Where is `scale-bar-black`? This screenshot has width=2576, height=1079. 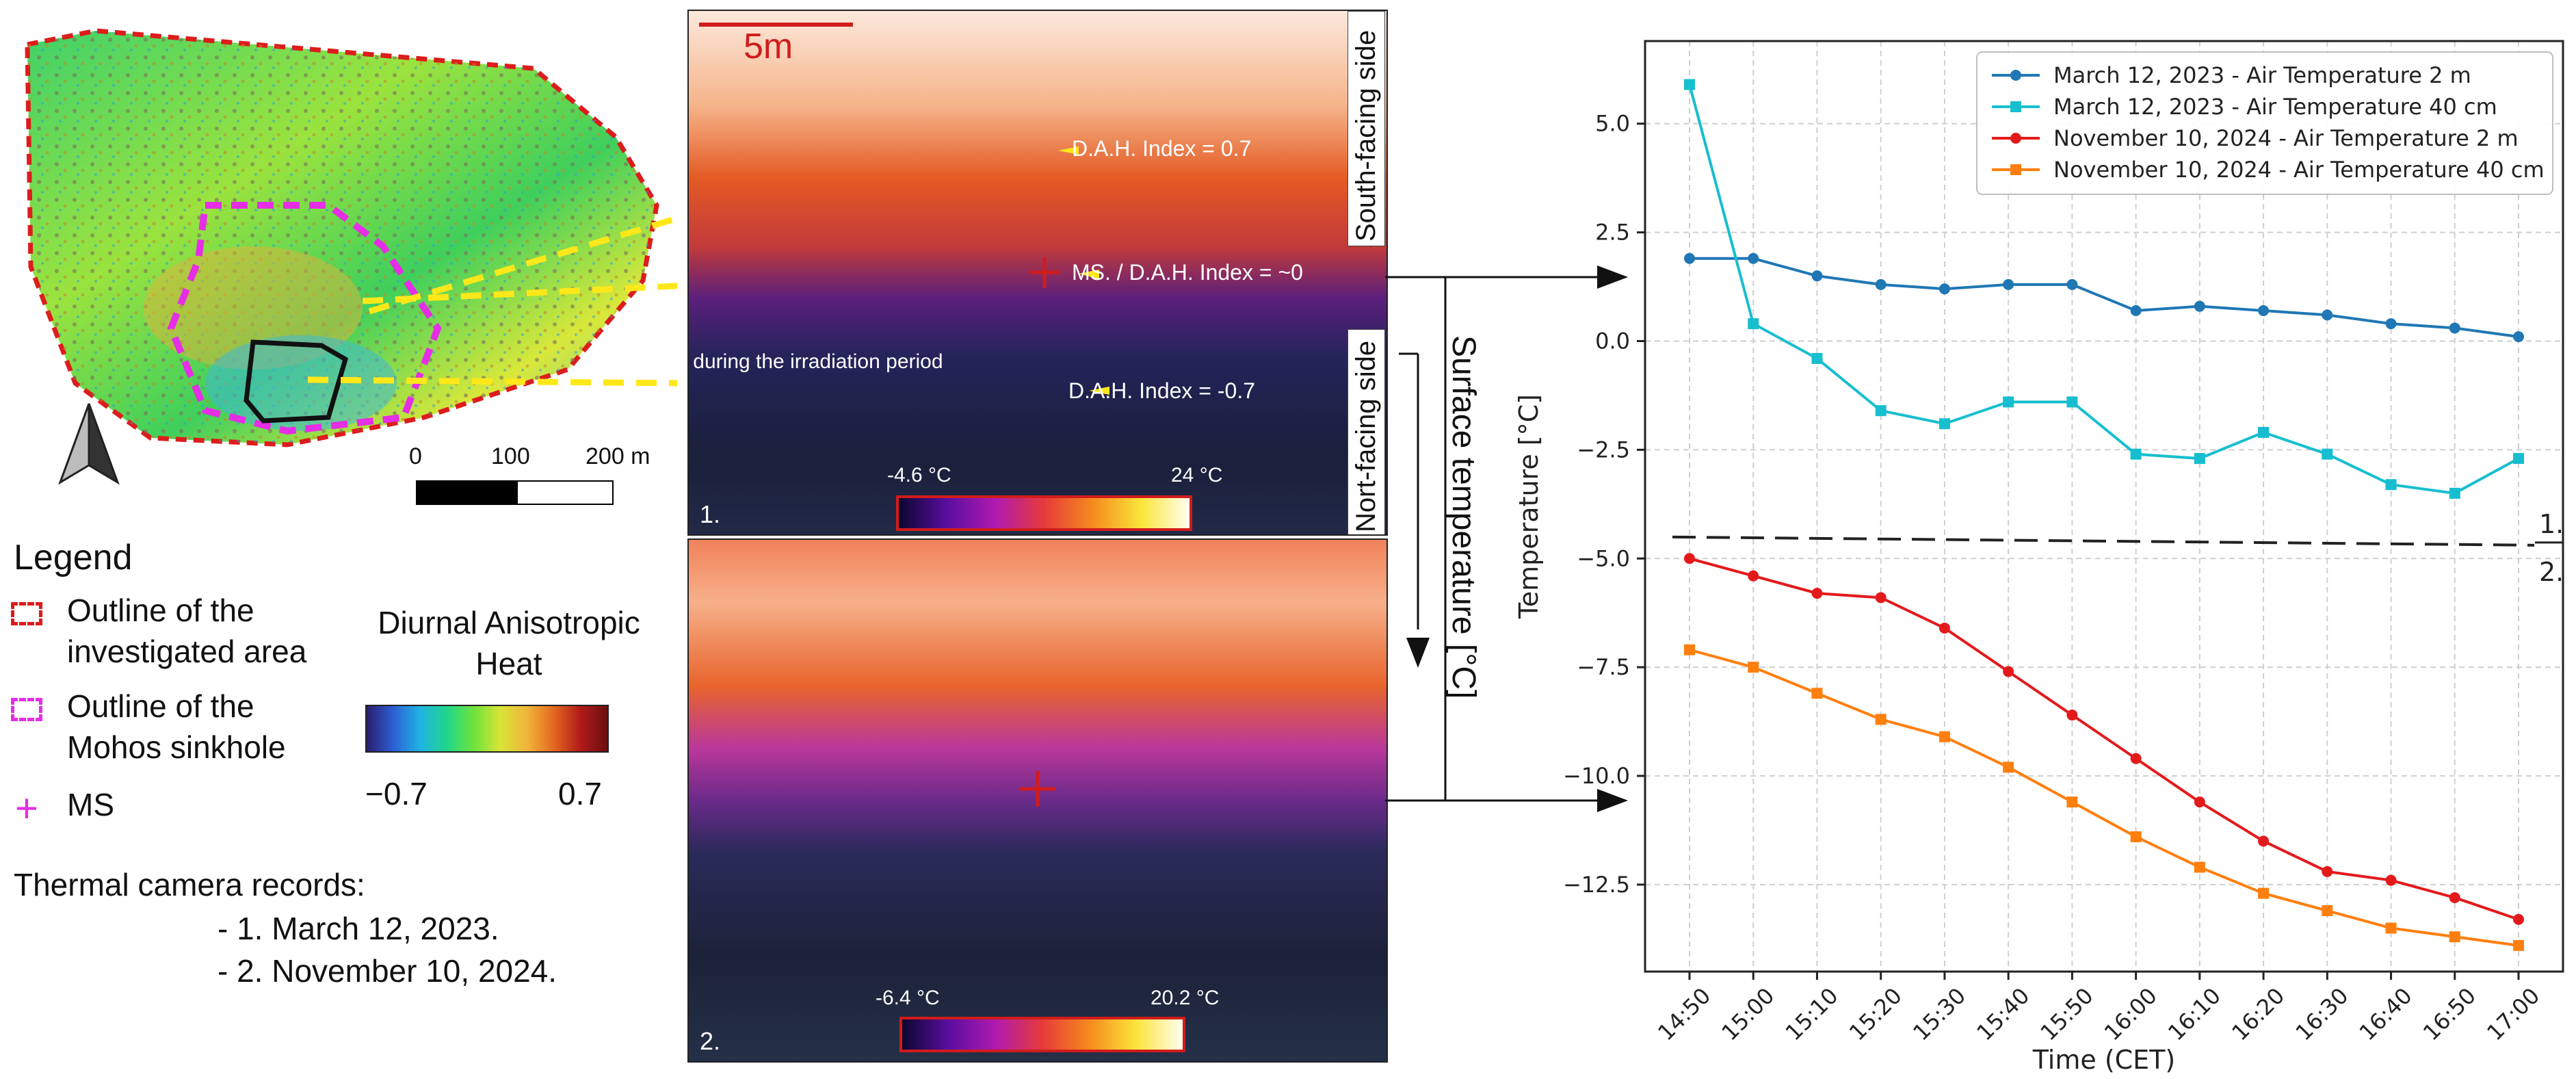 scale-bar-black is located at coordinates (467, 492).